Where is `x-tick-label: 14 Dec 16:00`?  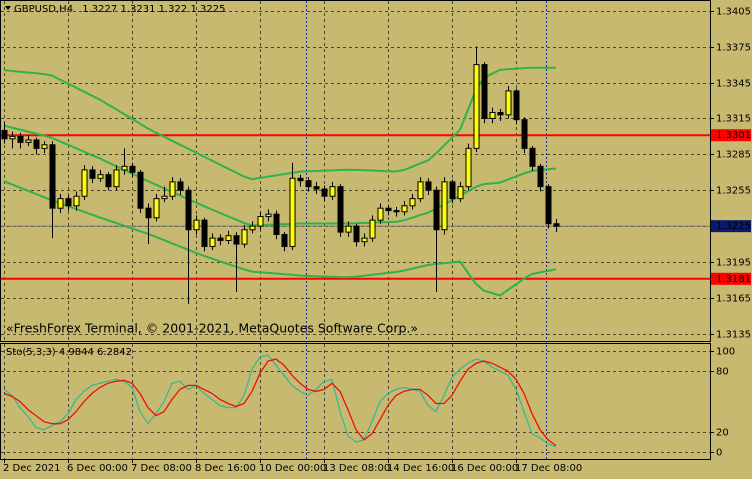
x-tick-label: 14 Dec 16:00 is located at coordinates (420, 468).